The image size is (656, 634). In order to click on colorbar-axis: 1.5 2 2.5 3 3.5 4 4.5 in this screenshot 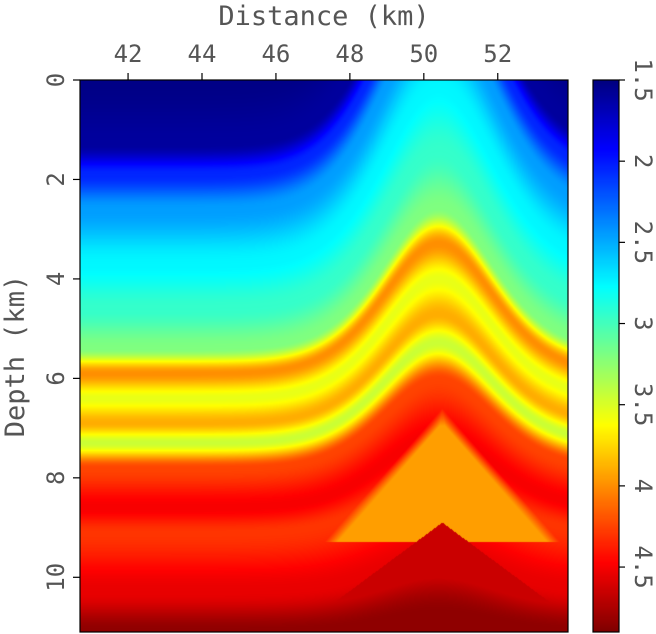, I will do `click(637, 323)`.